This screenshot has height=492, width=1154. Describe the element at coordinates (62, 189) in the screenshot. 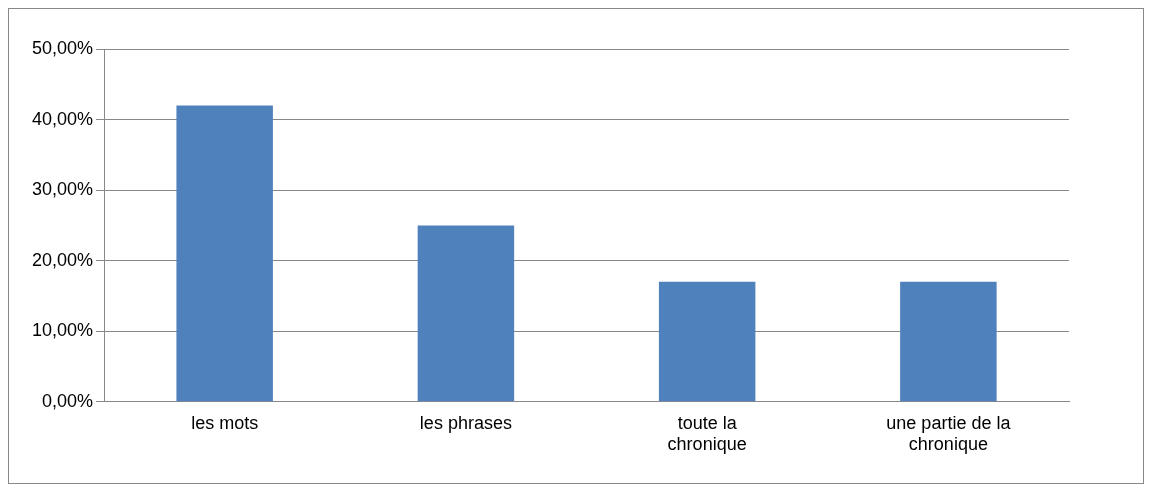

I see `y-tick-label: 30,00%` at that location.